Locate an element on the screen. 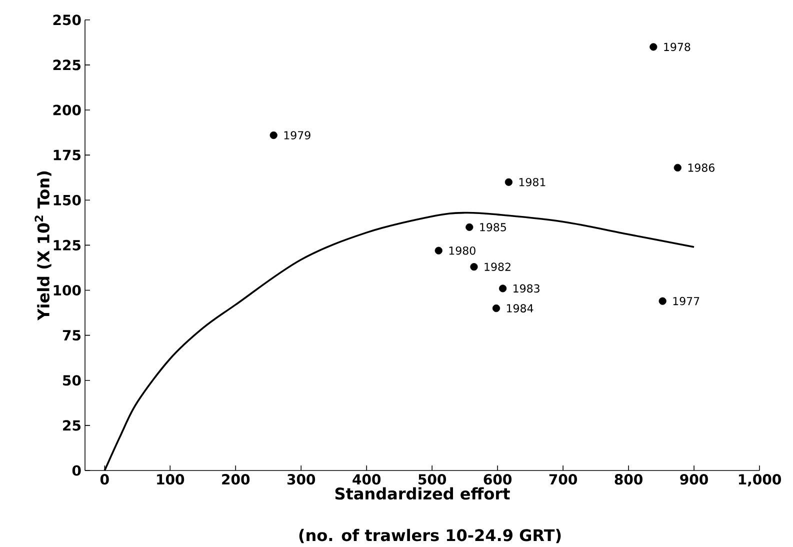 The height and width of the screenshot is (547, 793). y-tick-label: 250 is located at coordinates (67, 20).